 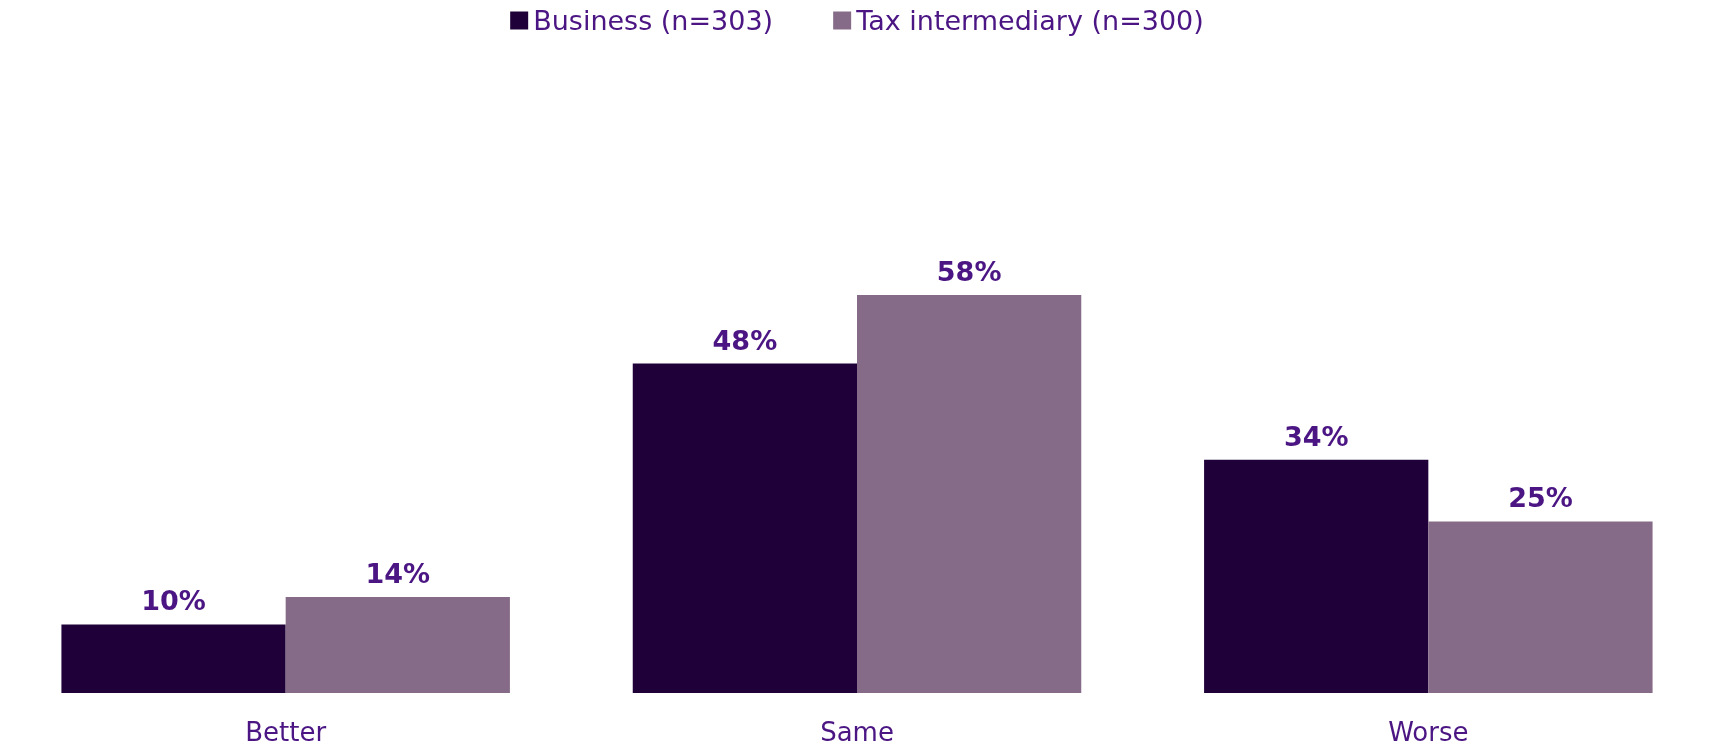 I want to click on x-tick-label: Same, so click(x=857, y=732).